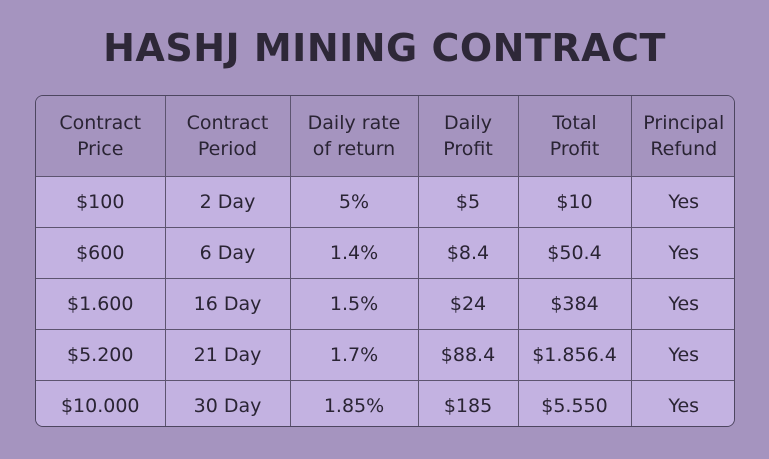 The image size is (769, 459). I want to click on cell-daily-rate: 1.4%, so click(354, 253).